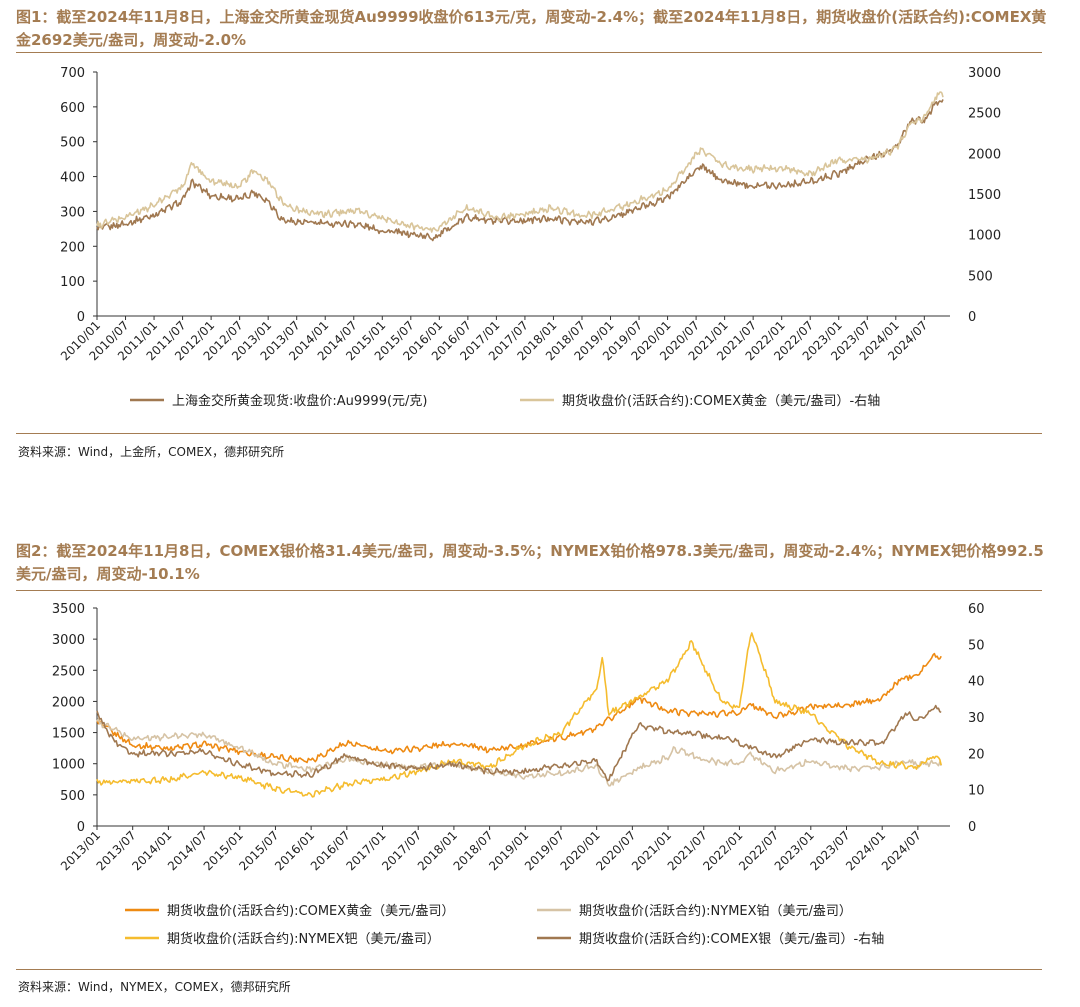  I want to click on right-axis-tick-label: 40, so click(976, 682).